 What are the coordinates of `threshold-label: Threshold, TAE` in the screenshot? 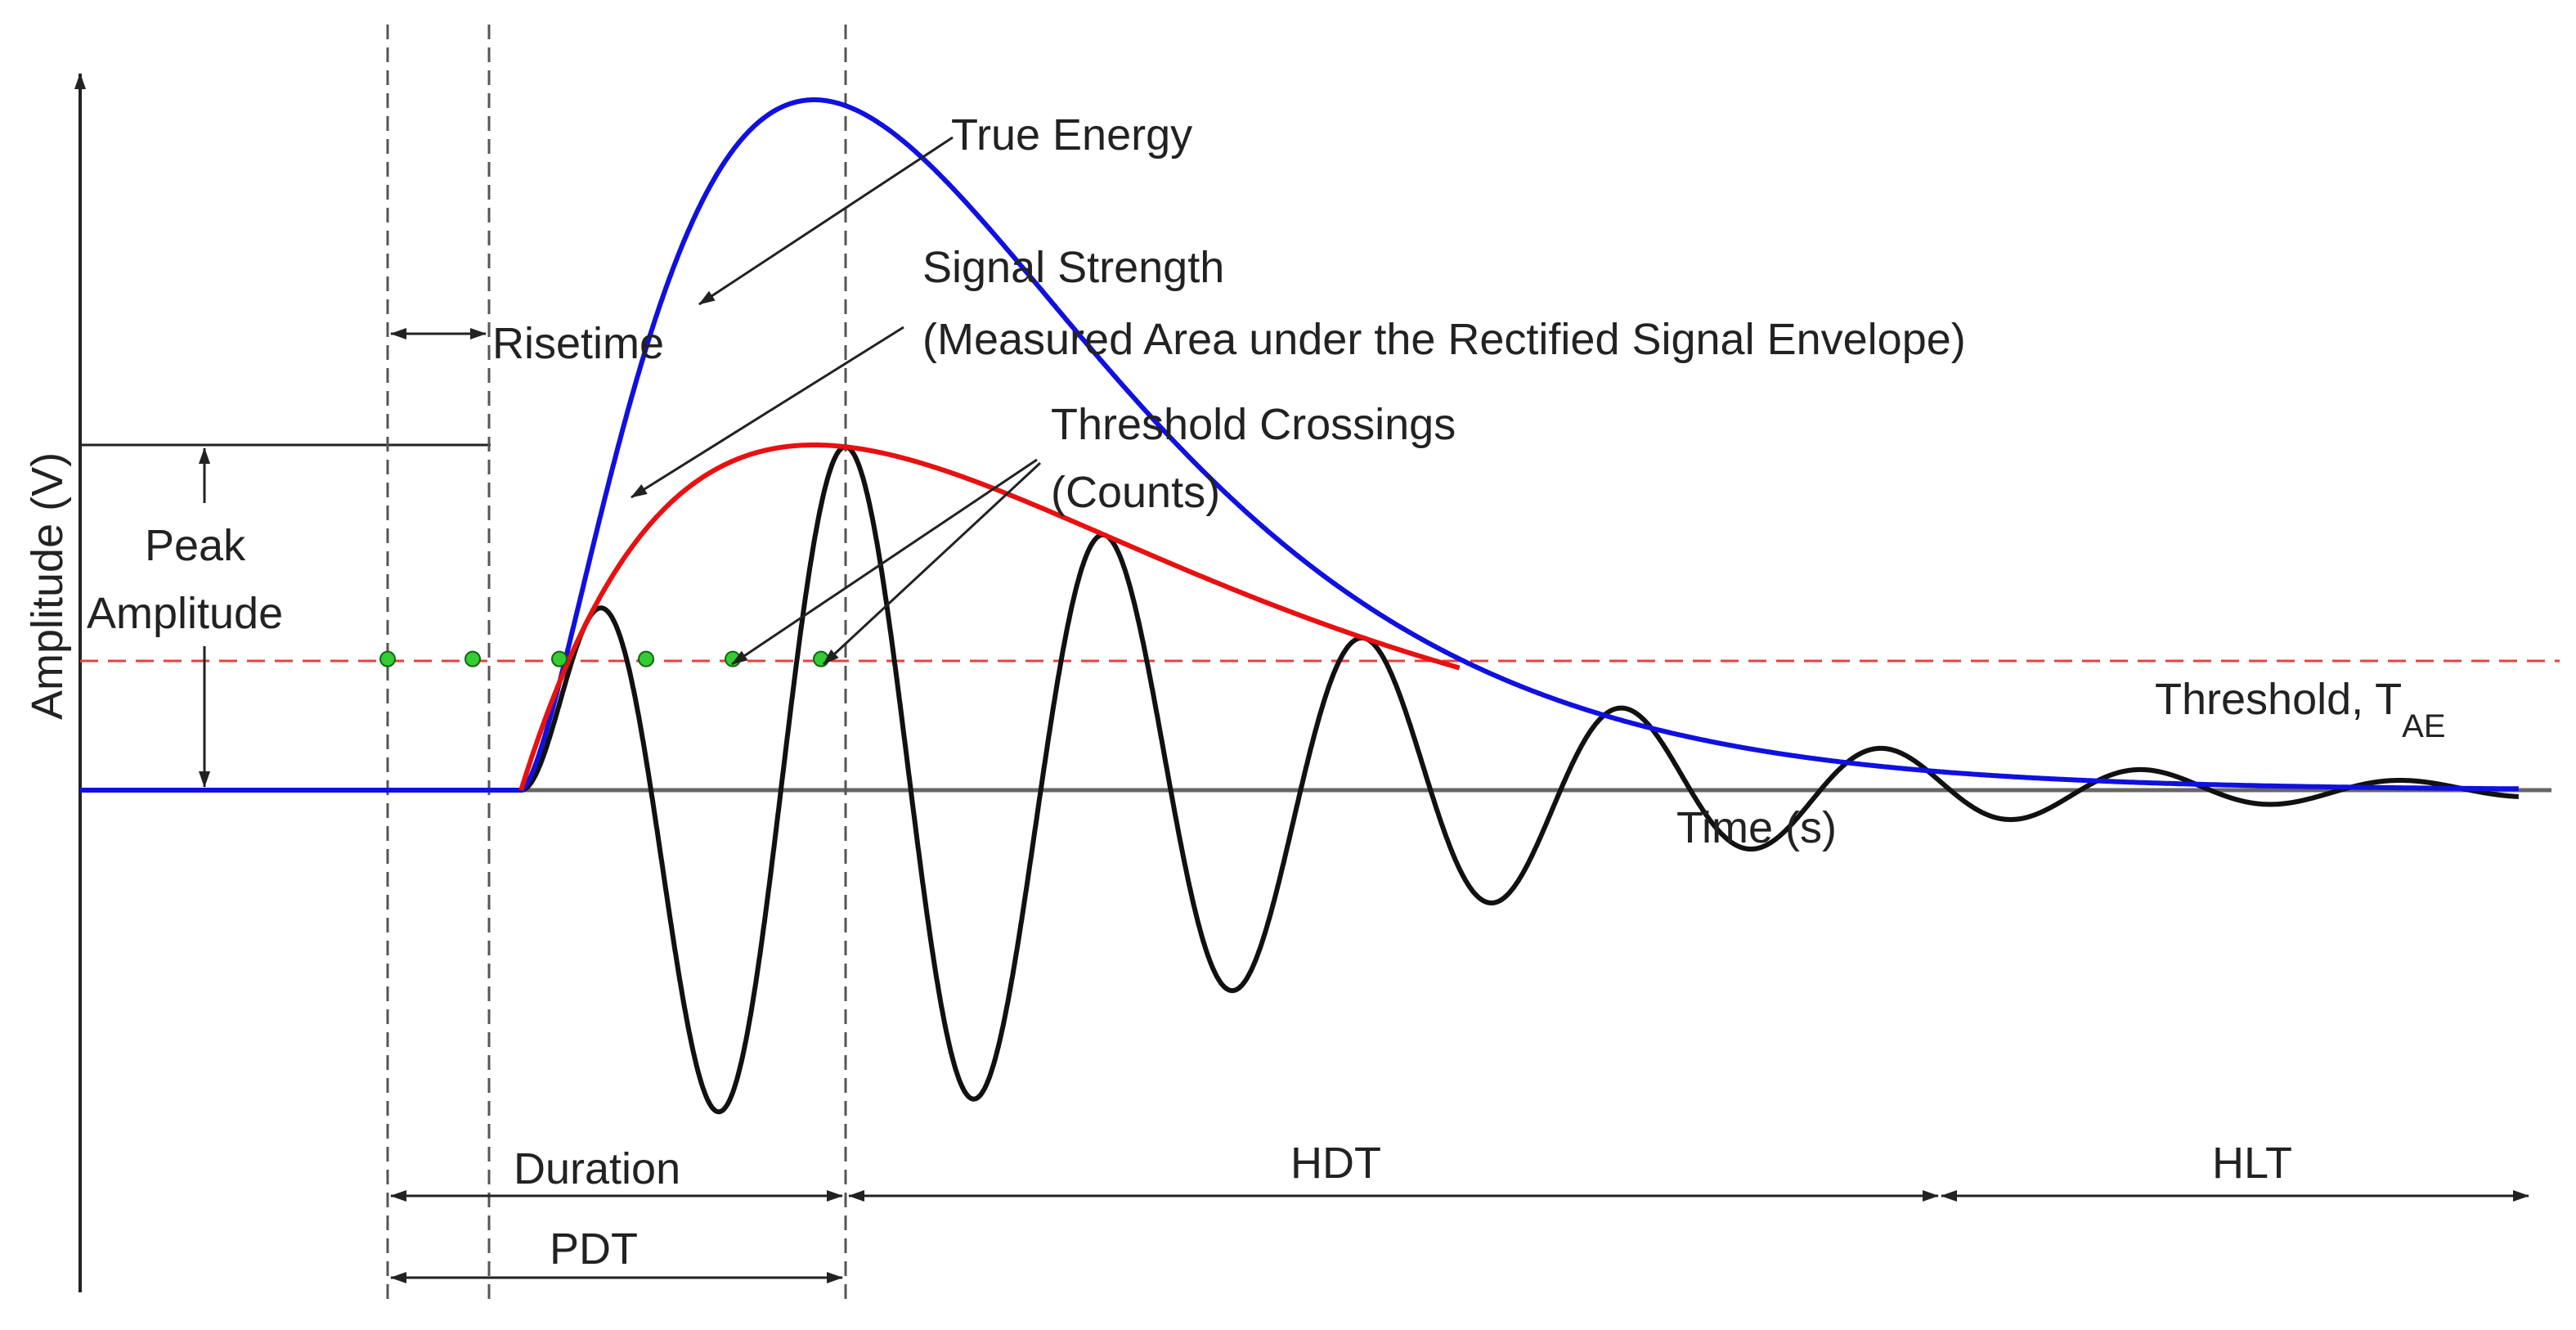 It's located at (2300, 709).